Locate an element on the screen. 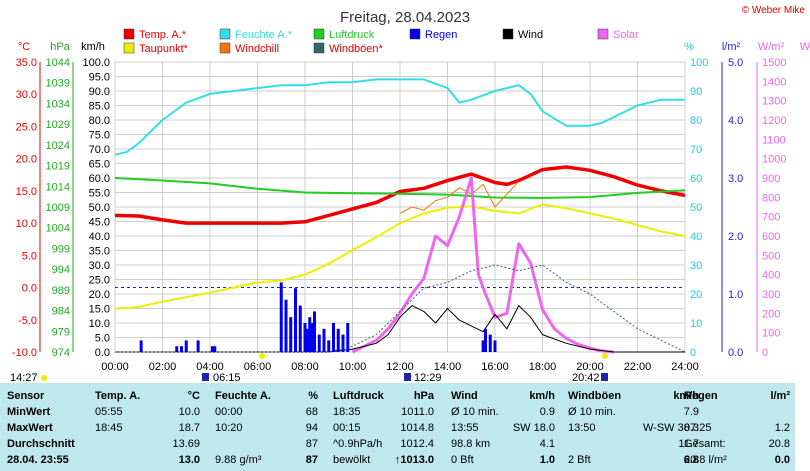  kmh-tick-label: 80.0 is located at coordinates (99, 121).